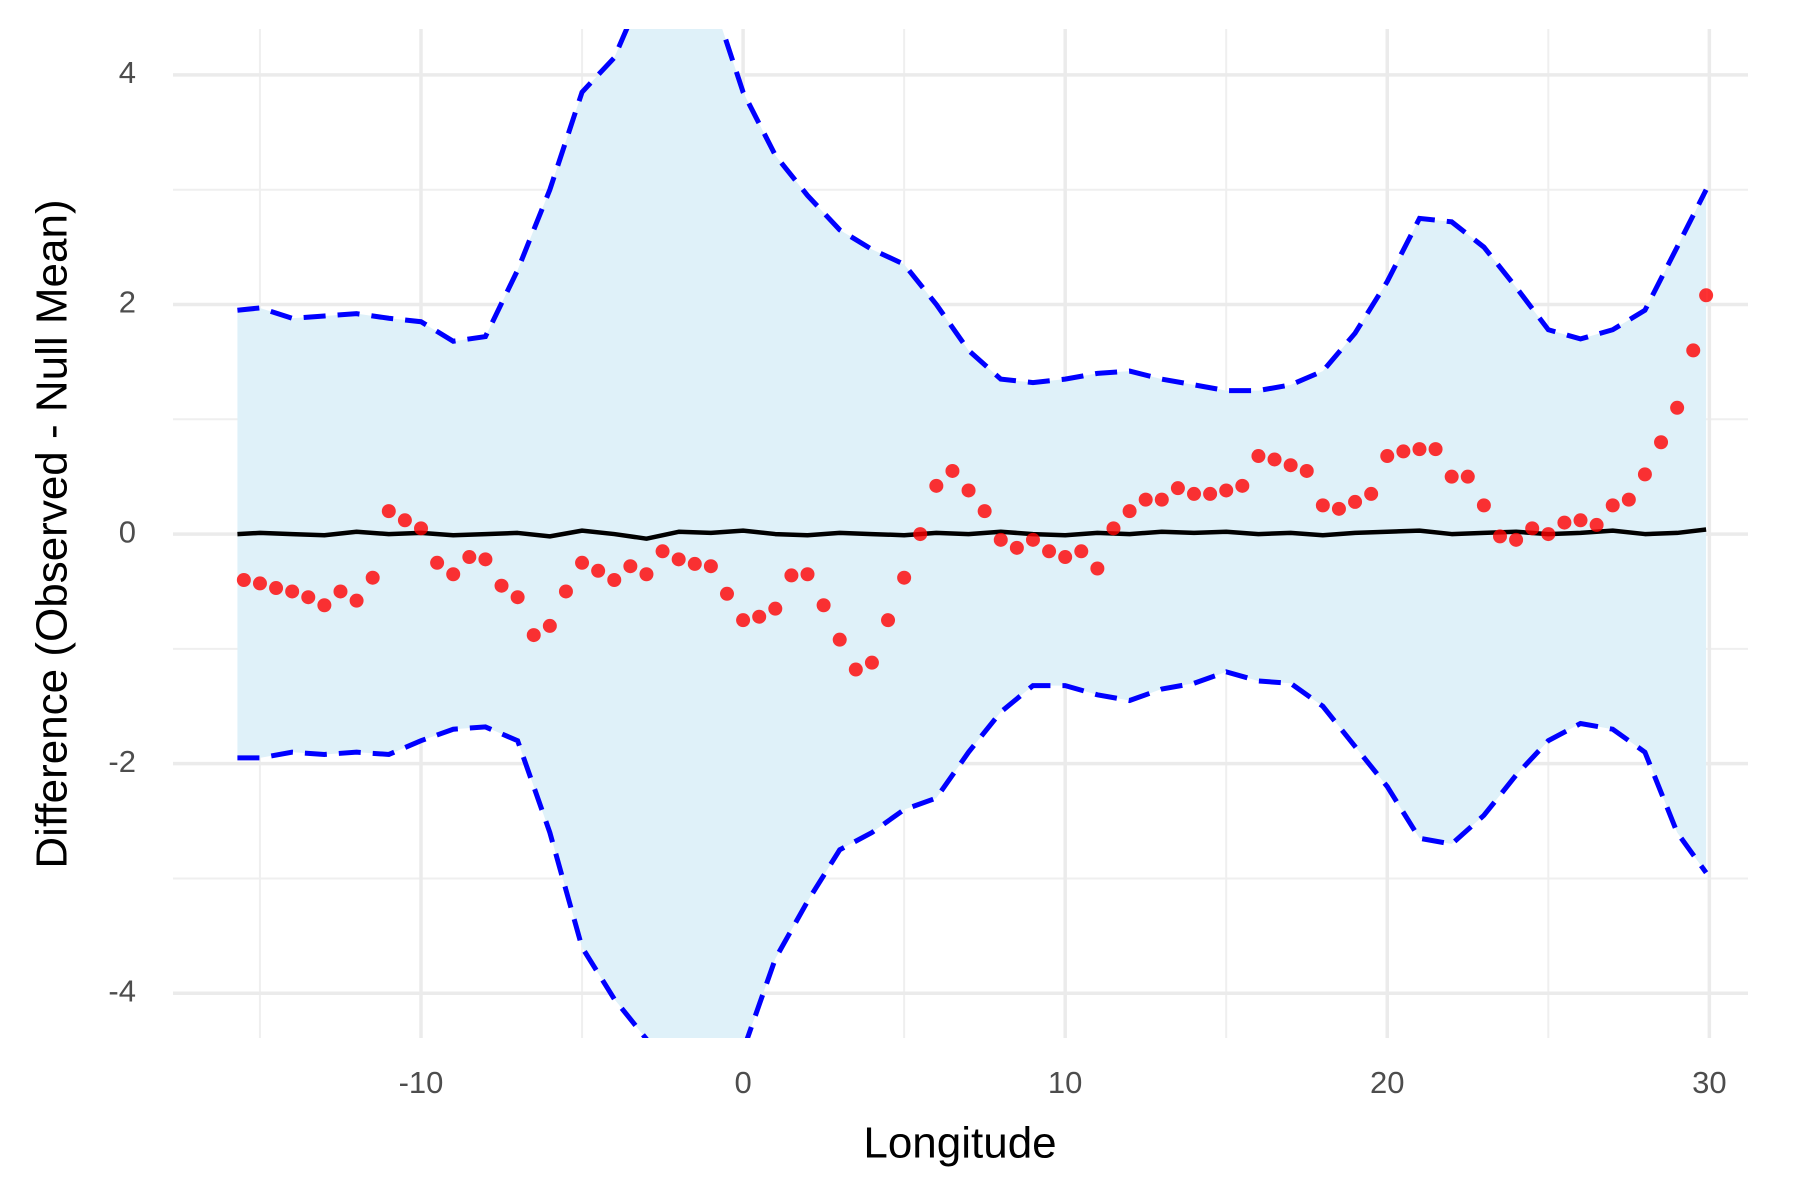 The height and width of the screenshot is (1200, 1800). What do you see at coordinates (122, 761) in the screenshot?
I see `y-tick-label: -2` at bounding box center [122, 761].